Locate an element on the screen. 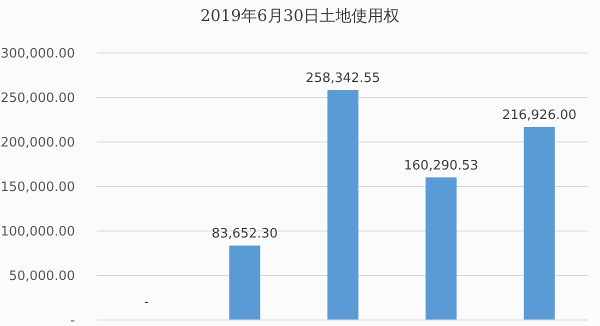 The width and height of the screenshot is (600, 326). y-tick-label: 100,000.00 is located at coordinates (37, 232).